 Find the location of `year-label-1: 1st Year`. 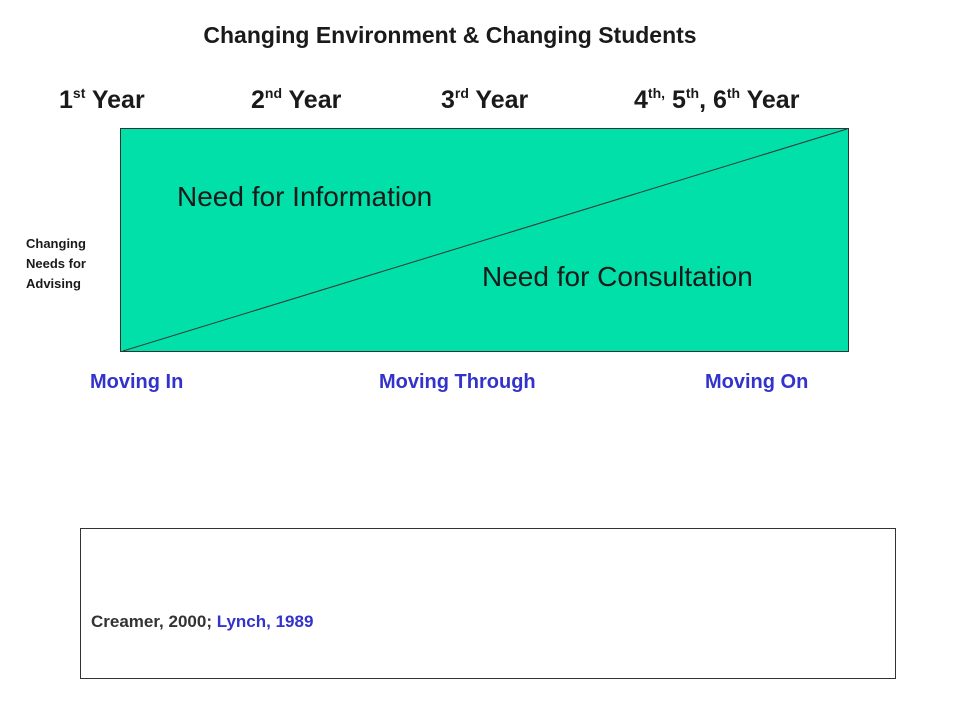

year-label-1: 1st Year is located at coordinates (102, 99).